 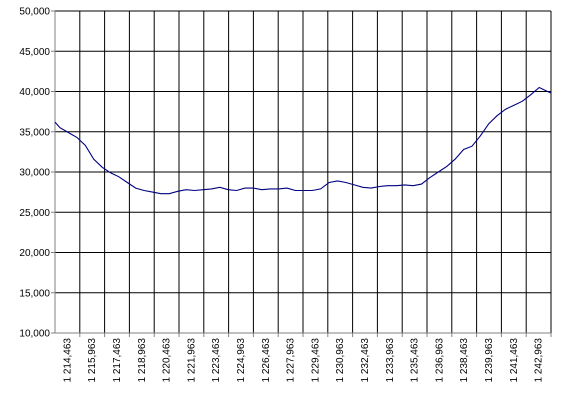 I want to click on y-tick-label: 45,000, so click(x=34, y=52).